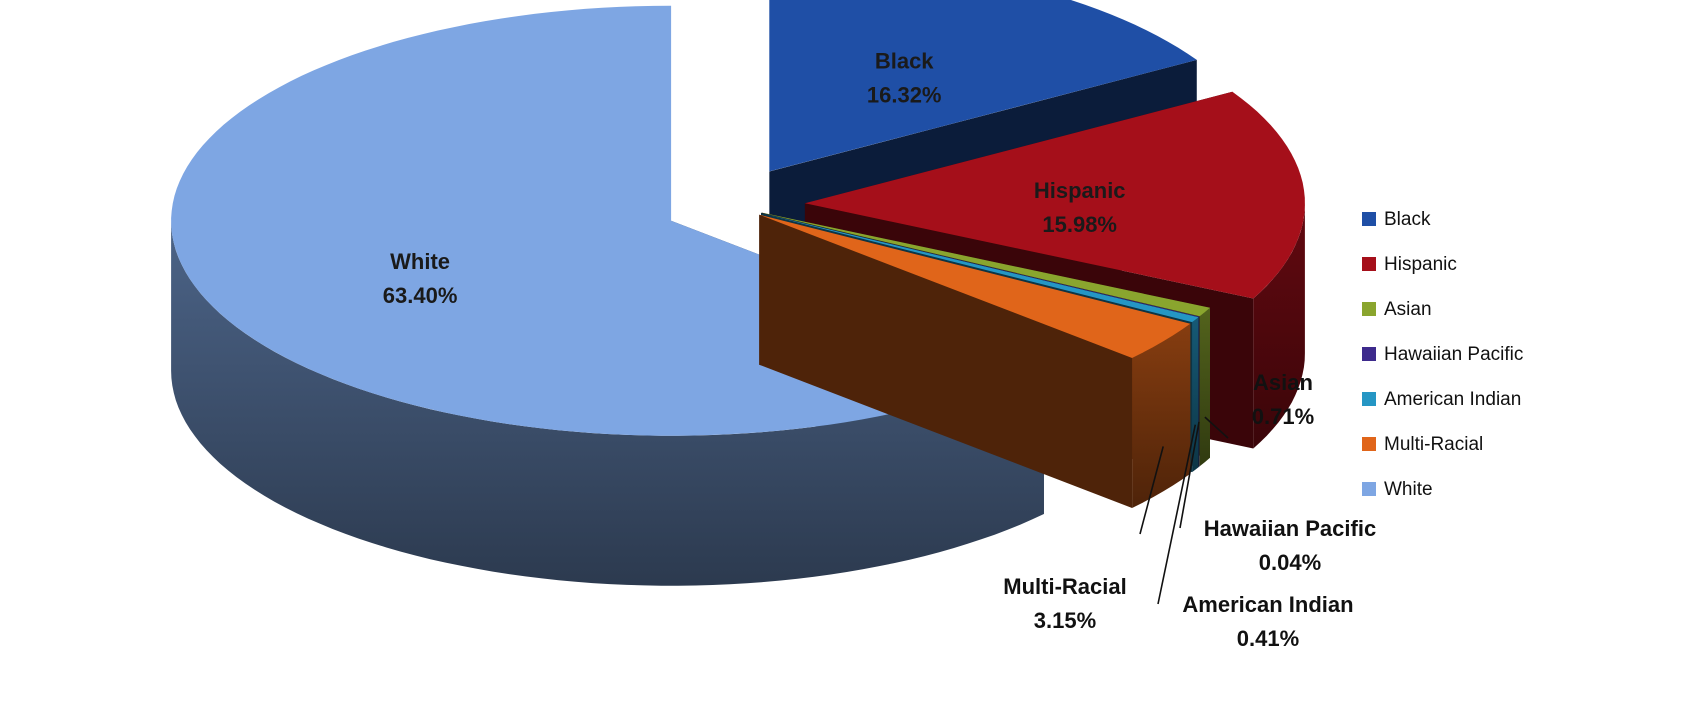  Describe the element at coordinates (1189, 475) in the screenshot. I see `leader-line-hawaiian-pacific` at that location.